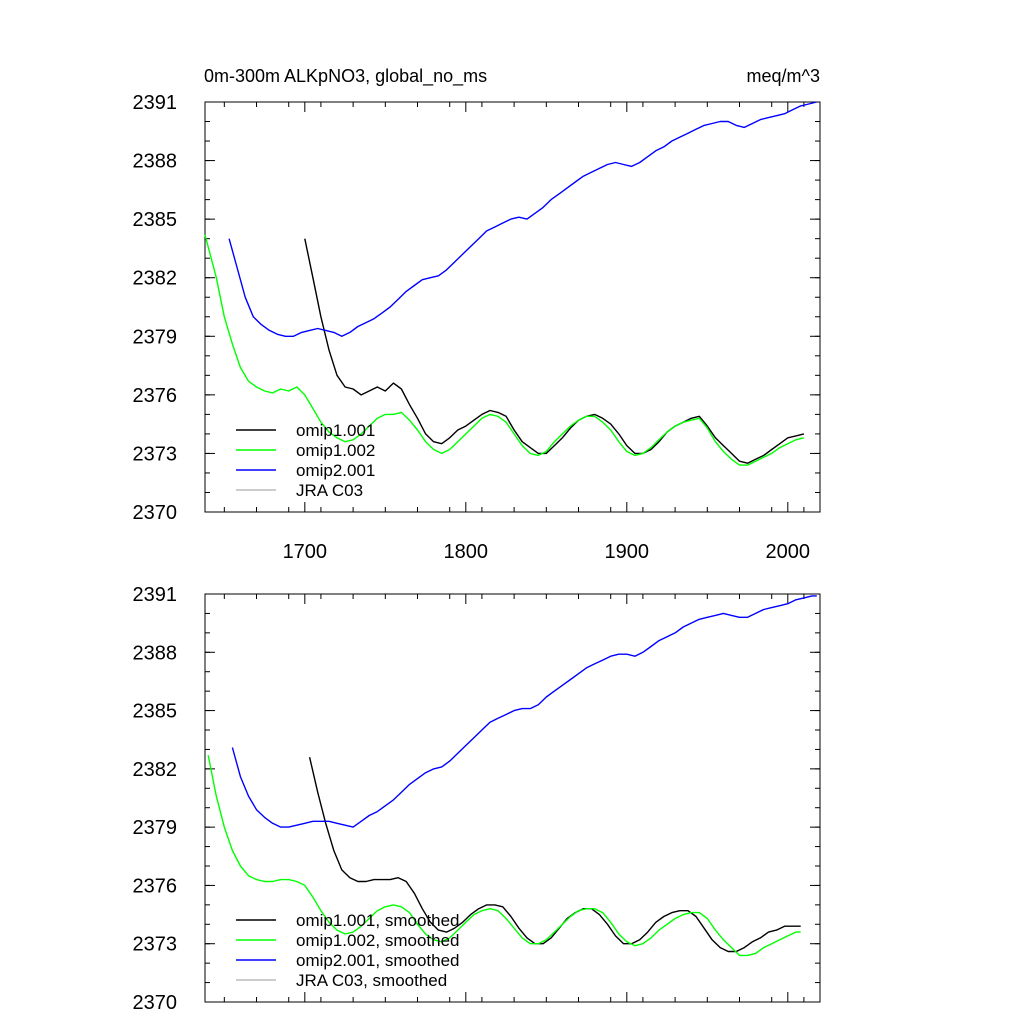 This screenshot has height=1024, width=1024. Describe the element at coordinates (378, 920) in the screenshot. I see `legend-label: omip1.001, smoothed` at that location.